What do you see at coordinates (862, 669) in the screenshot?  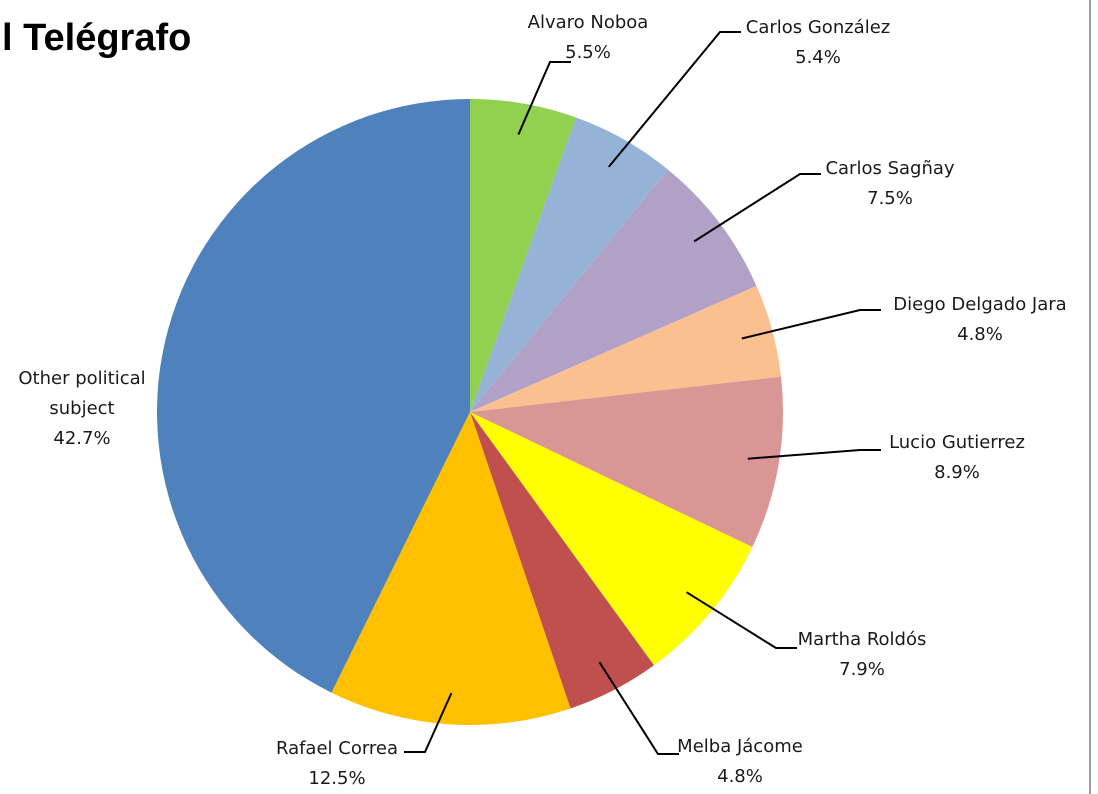 I see `slice-value: 7.9%` at bounding box center [862, 669].